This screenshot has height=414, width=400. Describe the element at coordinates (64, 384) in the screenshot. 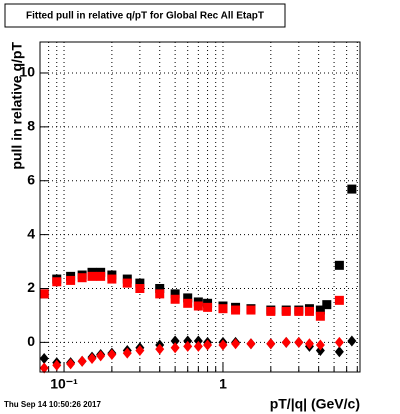

I see `x-tick-label: 10⁻¹` at that location.